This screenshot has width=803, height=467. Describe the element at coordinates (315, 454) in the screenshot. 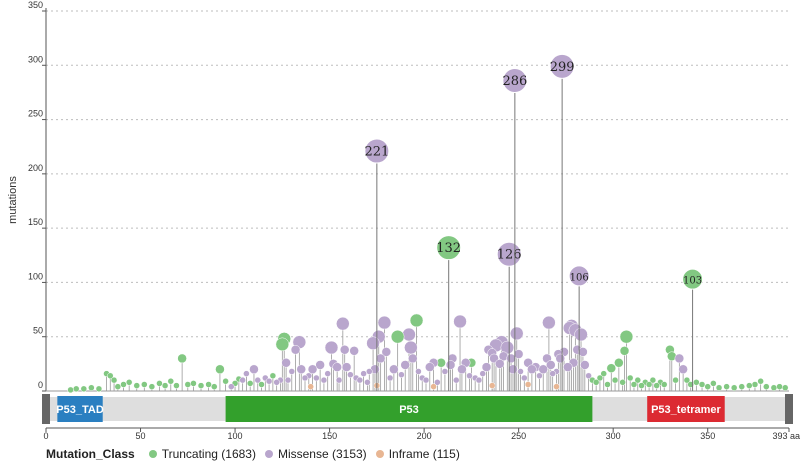

I see `legend-item-missense: Missense (3153)` at that location.